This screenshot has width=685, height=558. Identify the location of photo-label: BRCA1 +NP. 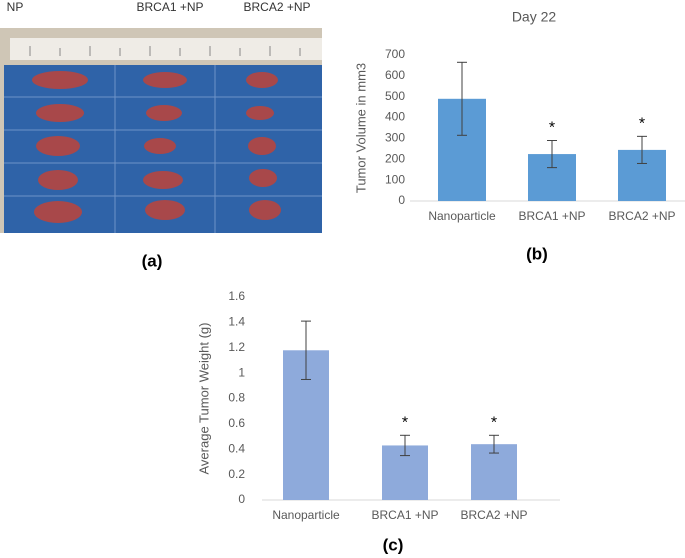
(169, 7).